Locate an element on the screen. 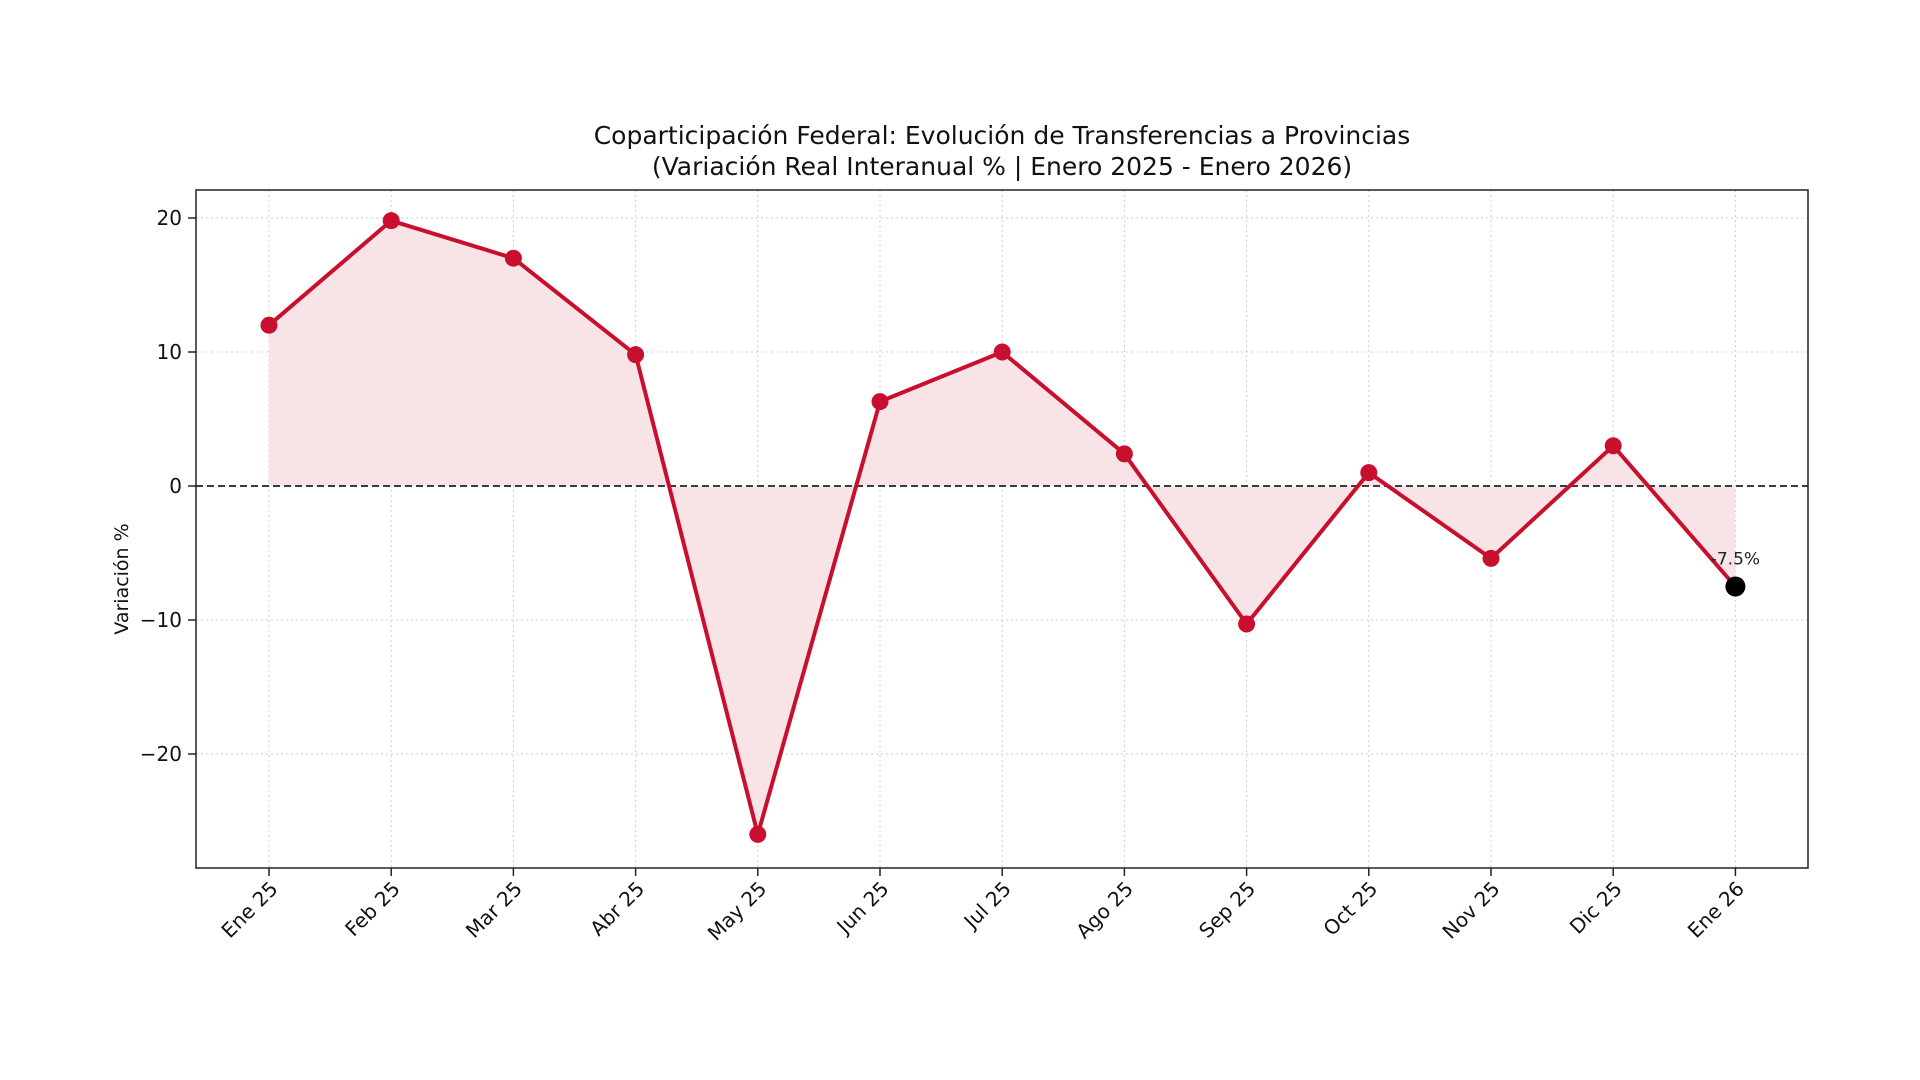 The height and width of the screenshot is (1080, 1920). y-axis-label: Variación % is located at coordinates (122, 578).